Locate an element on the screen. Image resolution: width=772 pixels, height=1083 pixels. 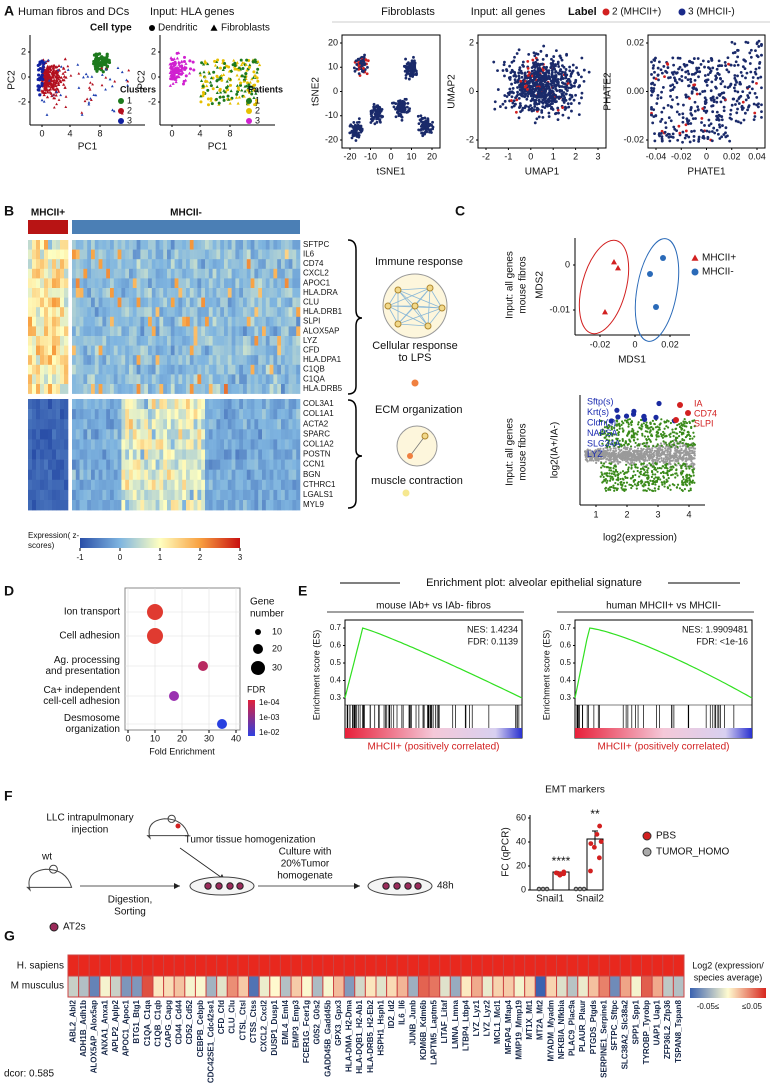
gene-label: COL1A1 is located at coordinates (318, 413).